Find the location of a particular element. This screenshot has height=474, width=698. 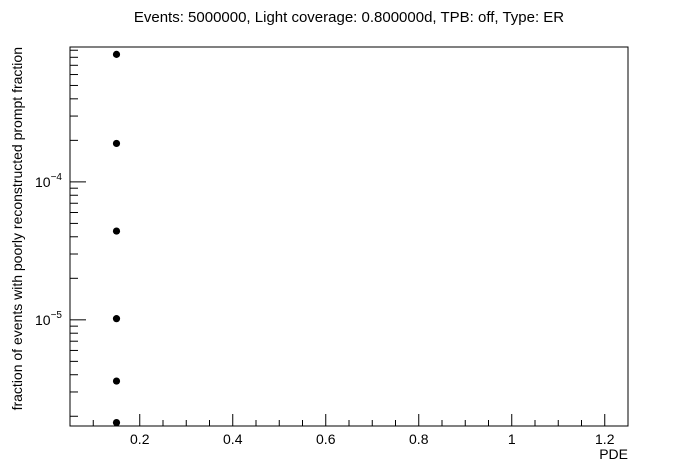

x-tick-label: 1 is located at coordinates (512, 439).